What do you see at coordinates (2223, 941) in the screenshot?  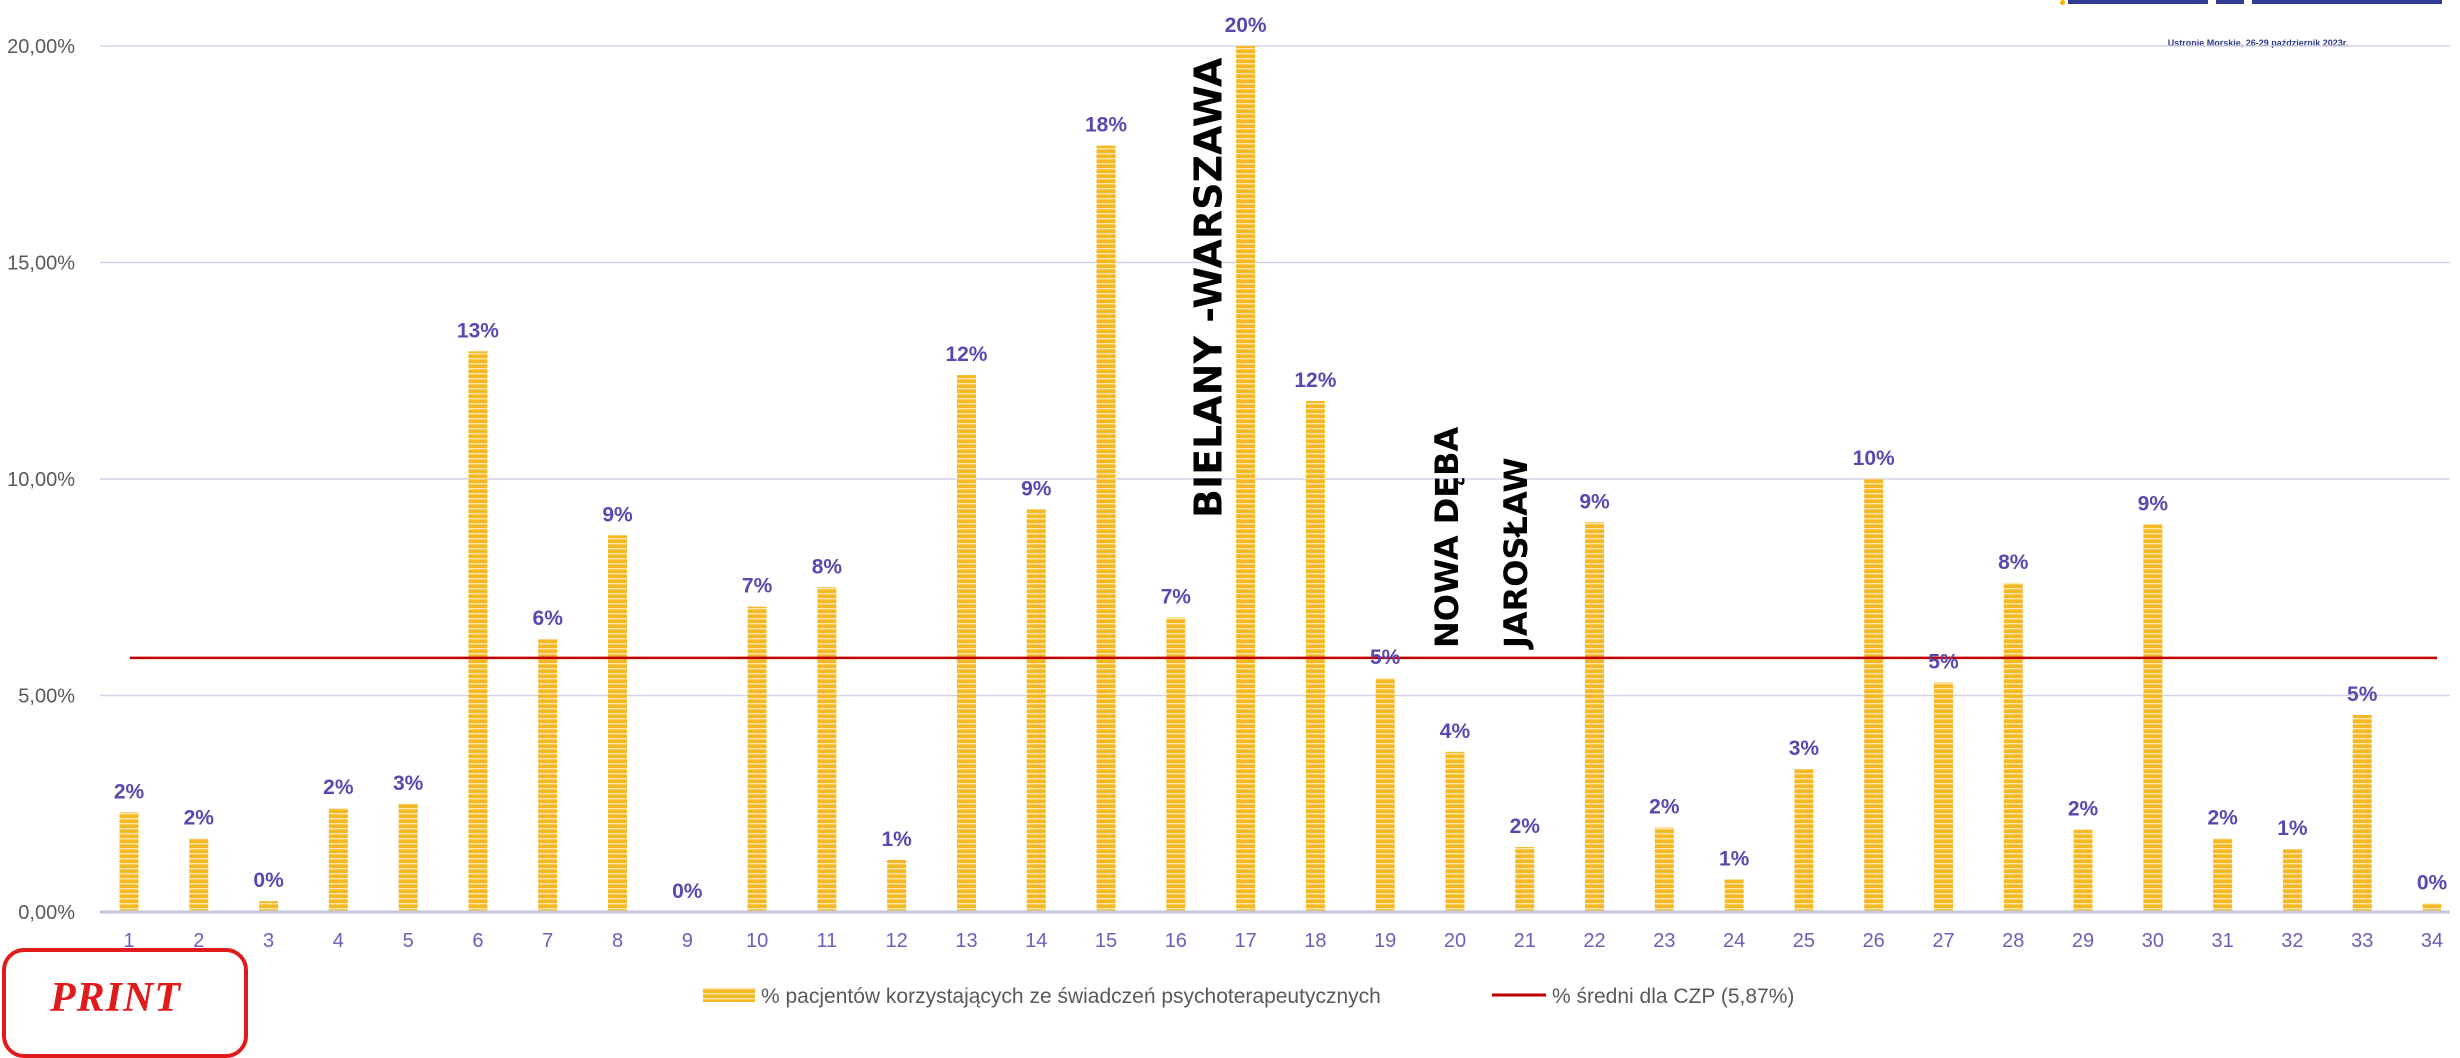 I see `x-tick-label: 31` at bounding box center [2223, 941].